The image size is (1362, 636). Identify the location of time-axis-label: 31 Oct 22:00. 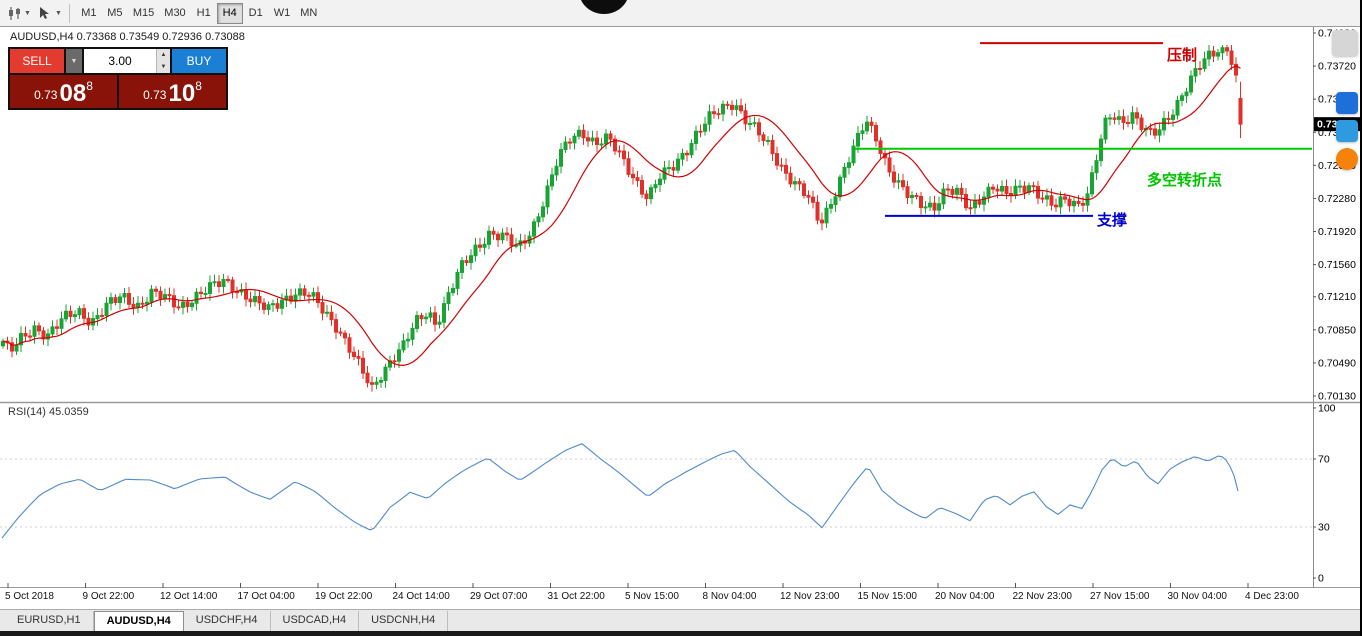
(576, 596).